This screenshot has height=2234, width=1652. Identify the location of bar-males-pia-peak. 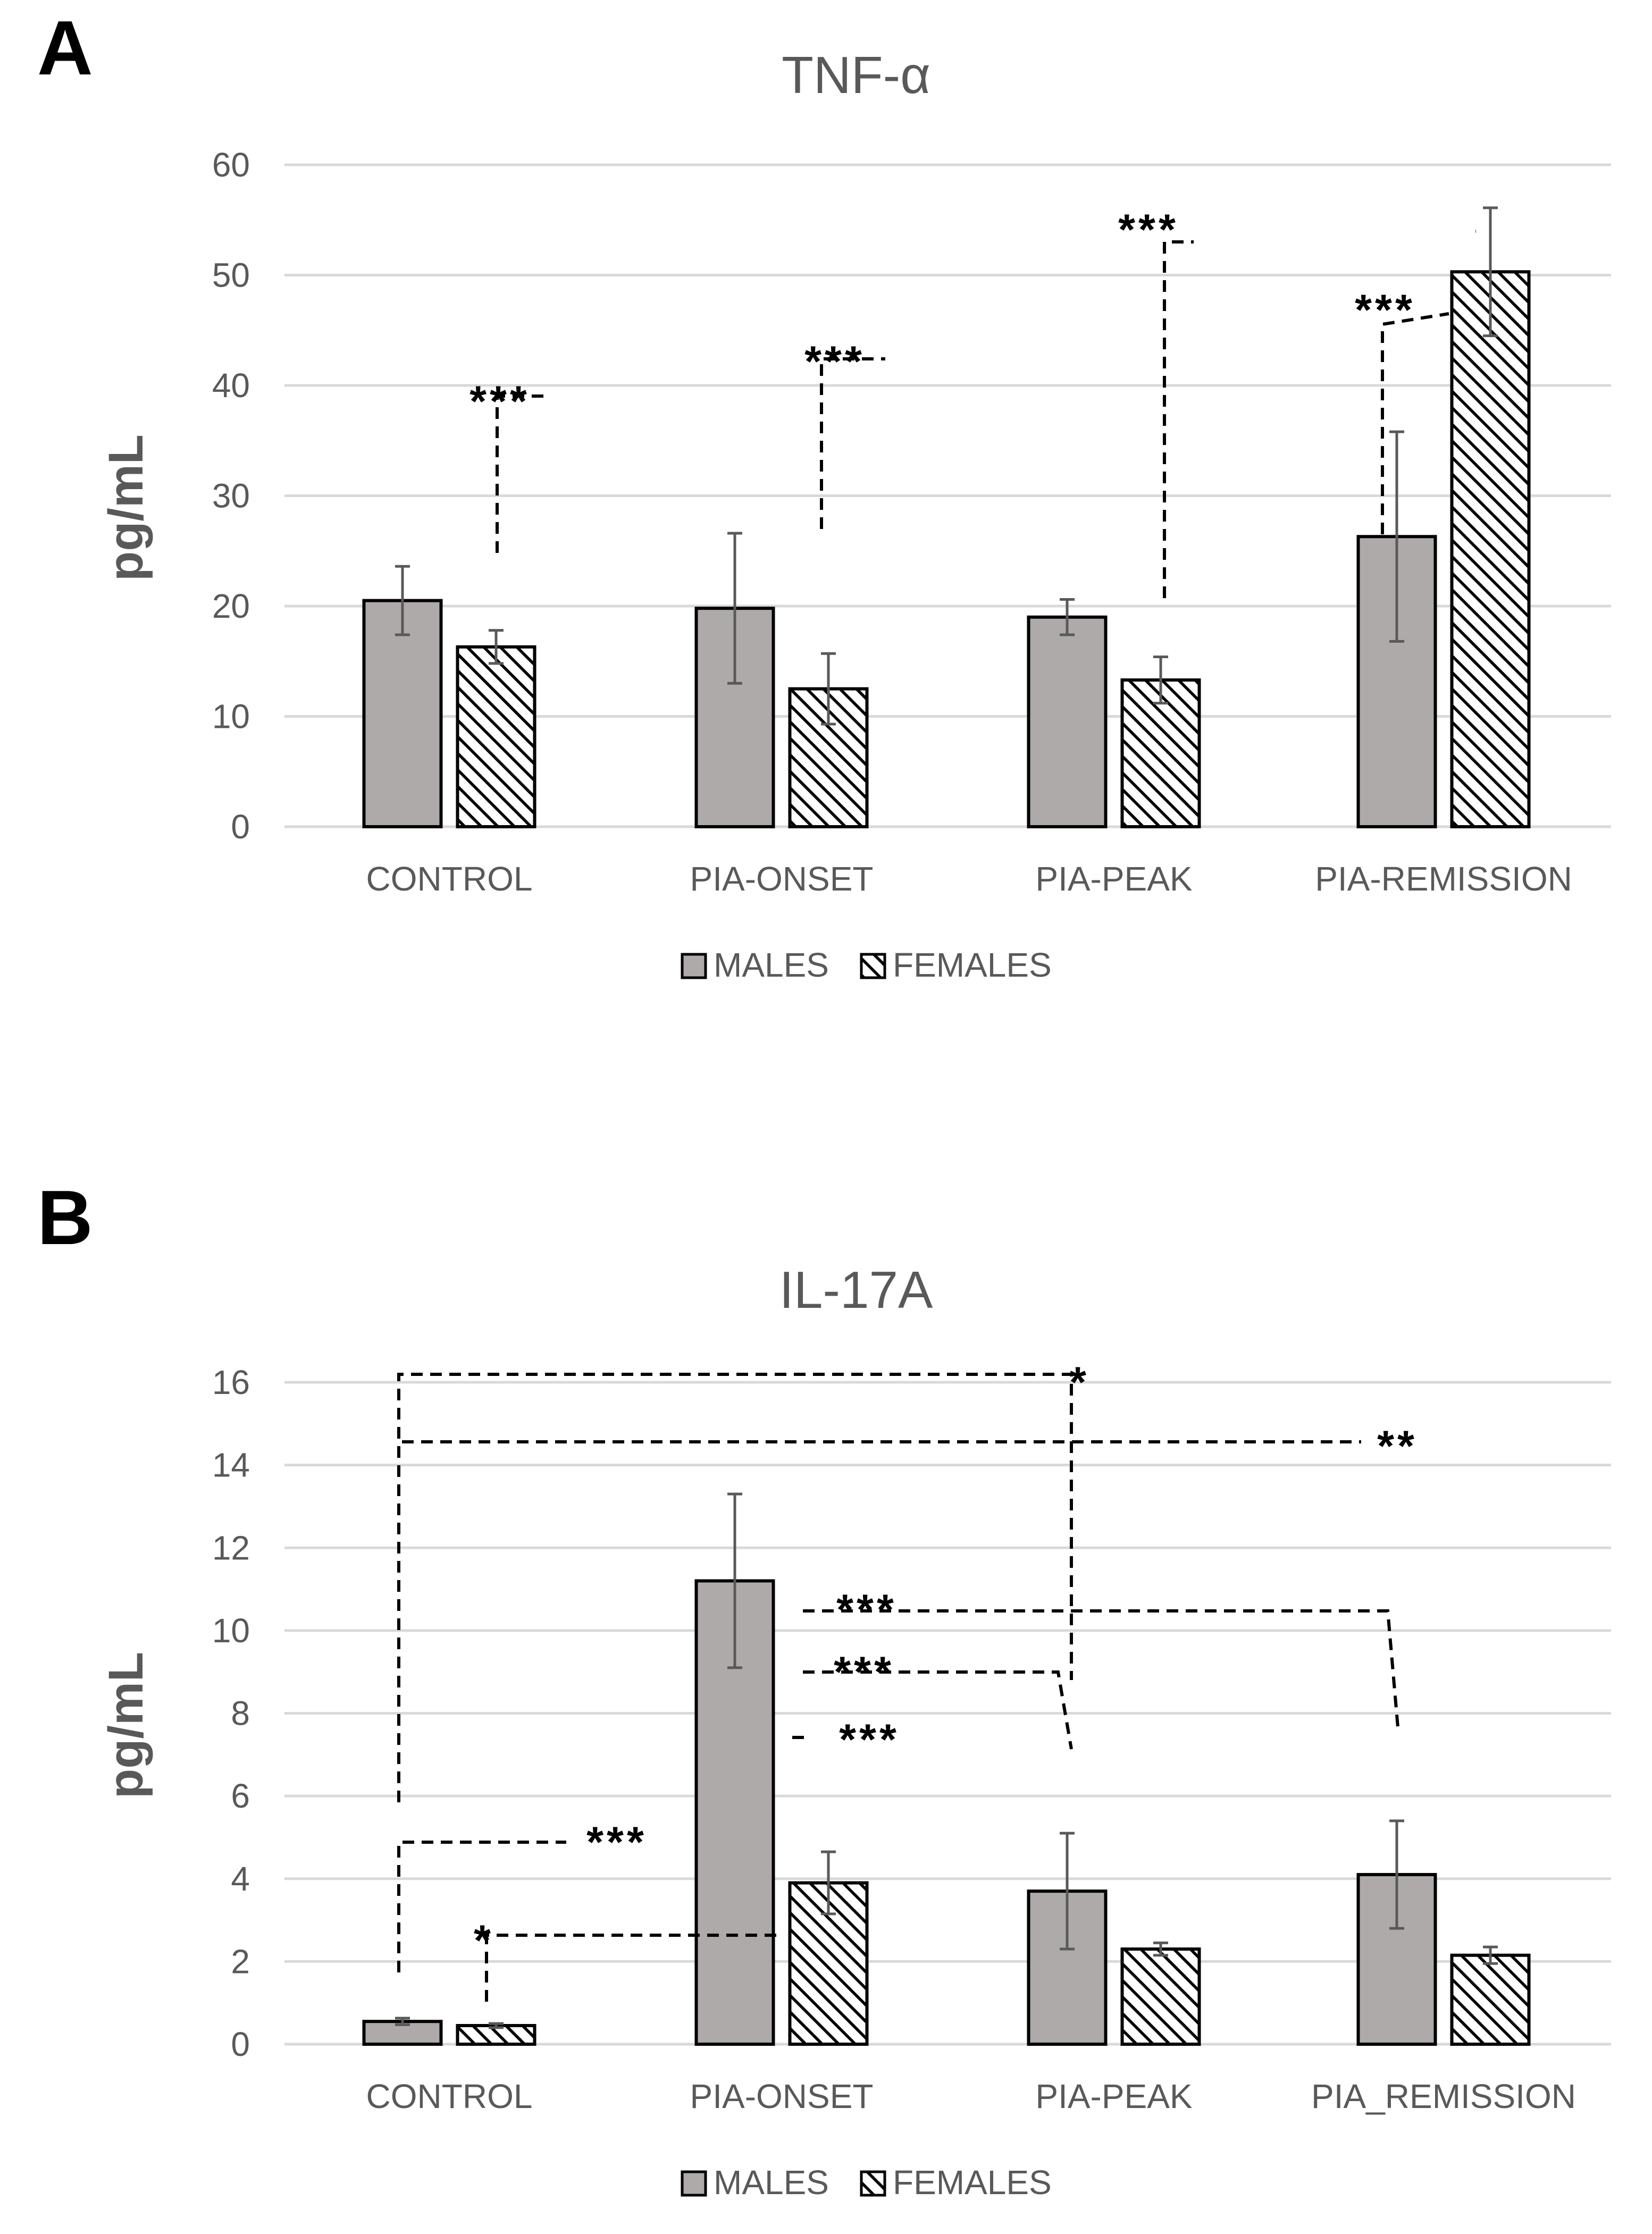
(1067, 721).